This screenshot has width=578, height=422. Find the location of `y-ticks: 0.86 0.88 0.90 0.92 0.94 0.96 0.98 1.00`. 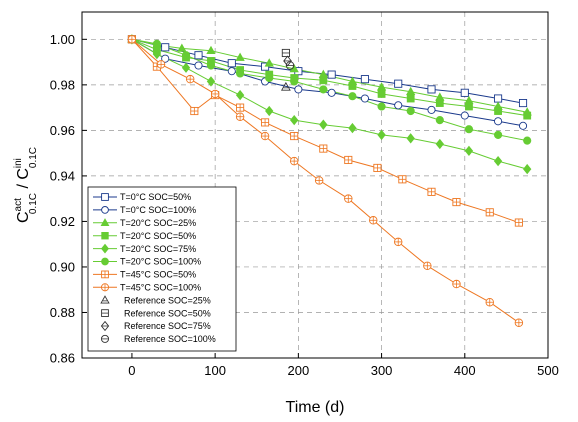

y-ticks: 0.86 0.88 0.90 0.92 0.94 0.96 0.98 1.00 is located at coordinates (68, 199).